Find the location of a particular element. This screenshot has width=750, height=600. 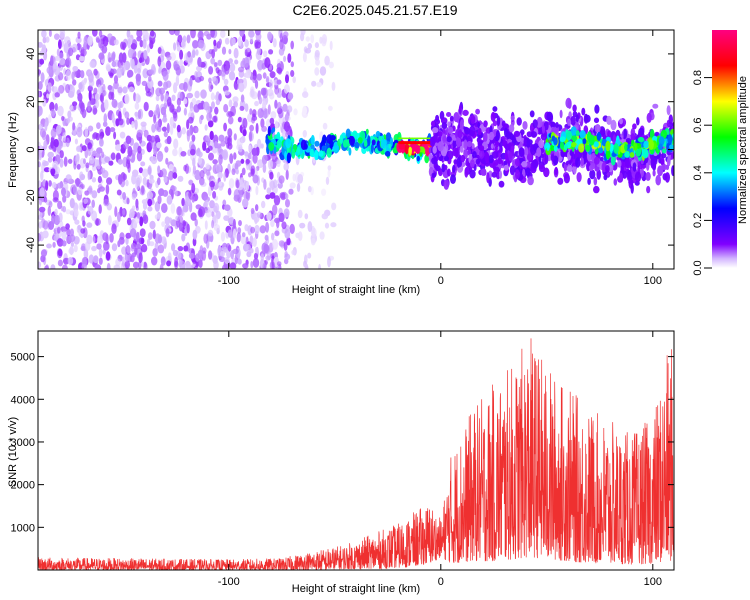

spectrogram-x-tick-label: 0 is located at coordinates (441, 281).